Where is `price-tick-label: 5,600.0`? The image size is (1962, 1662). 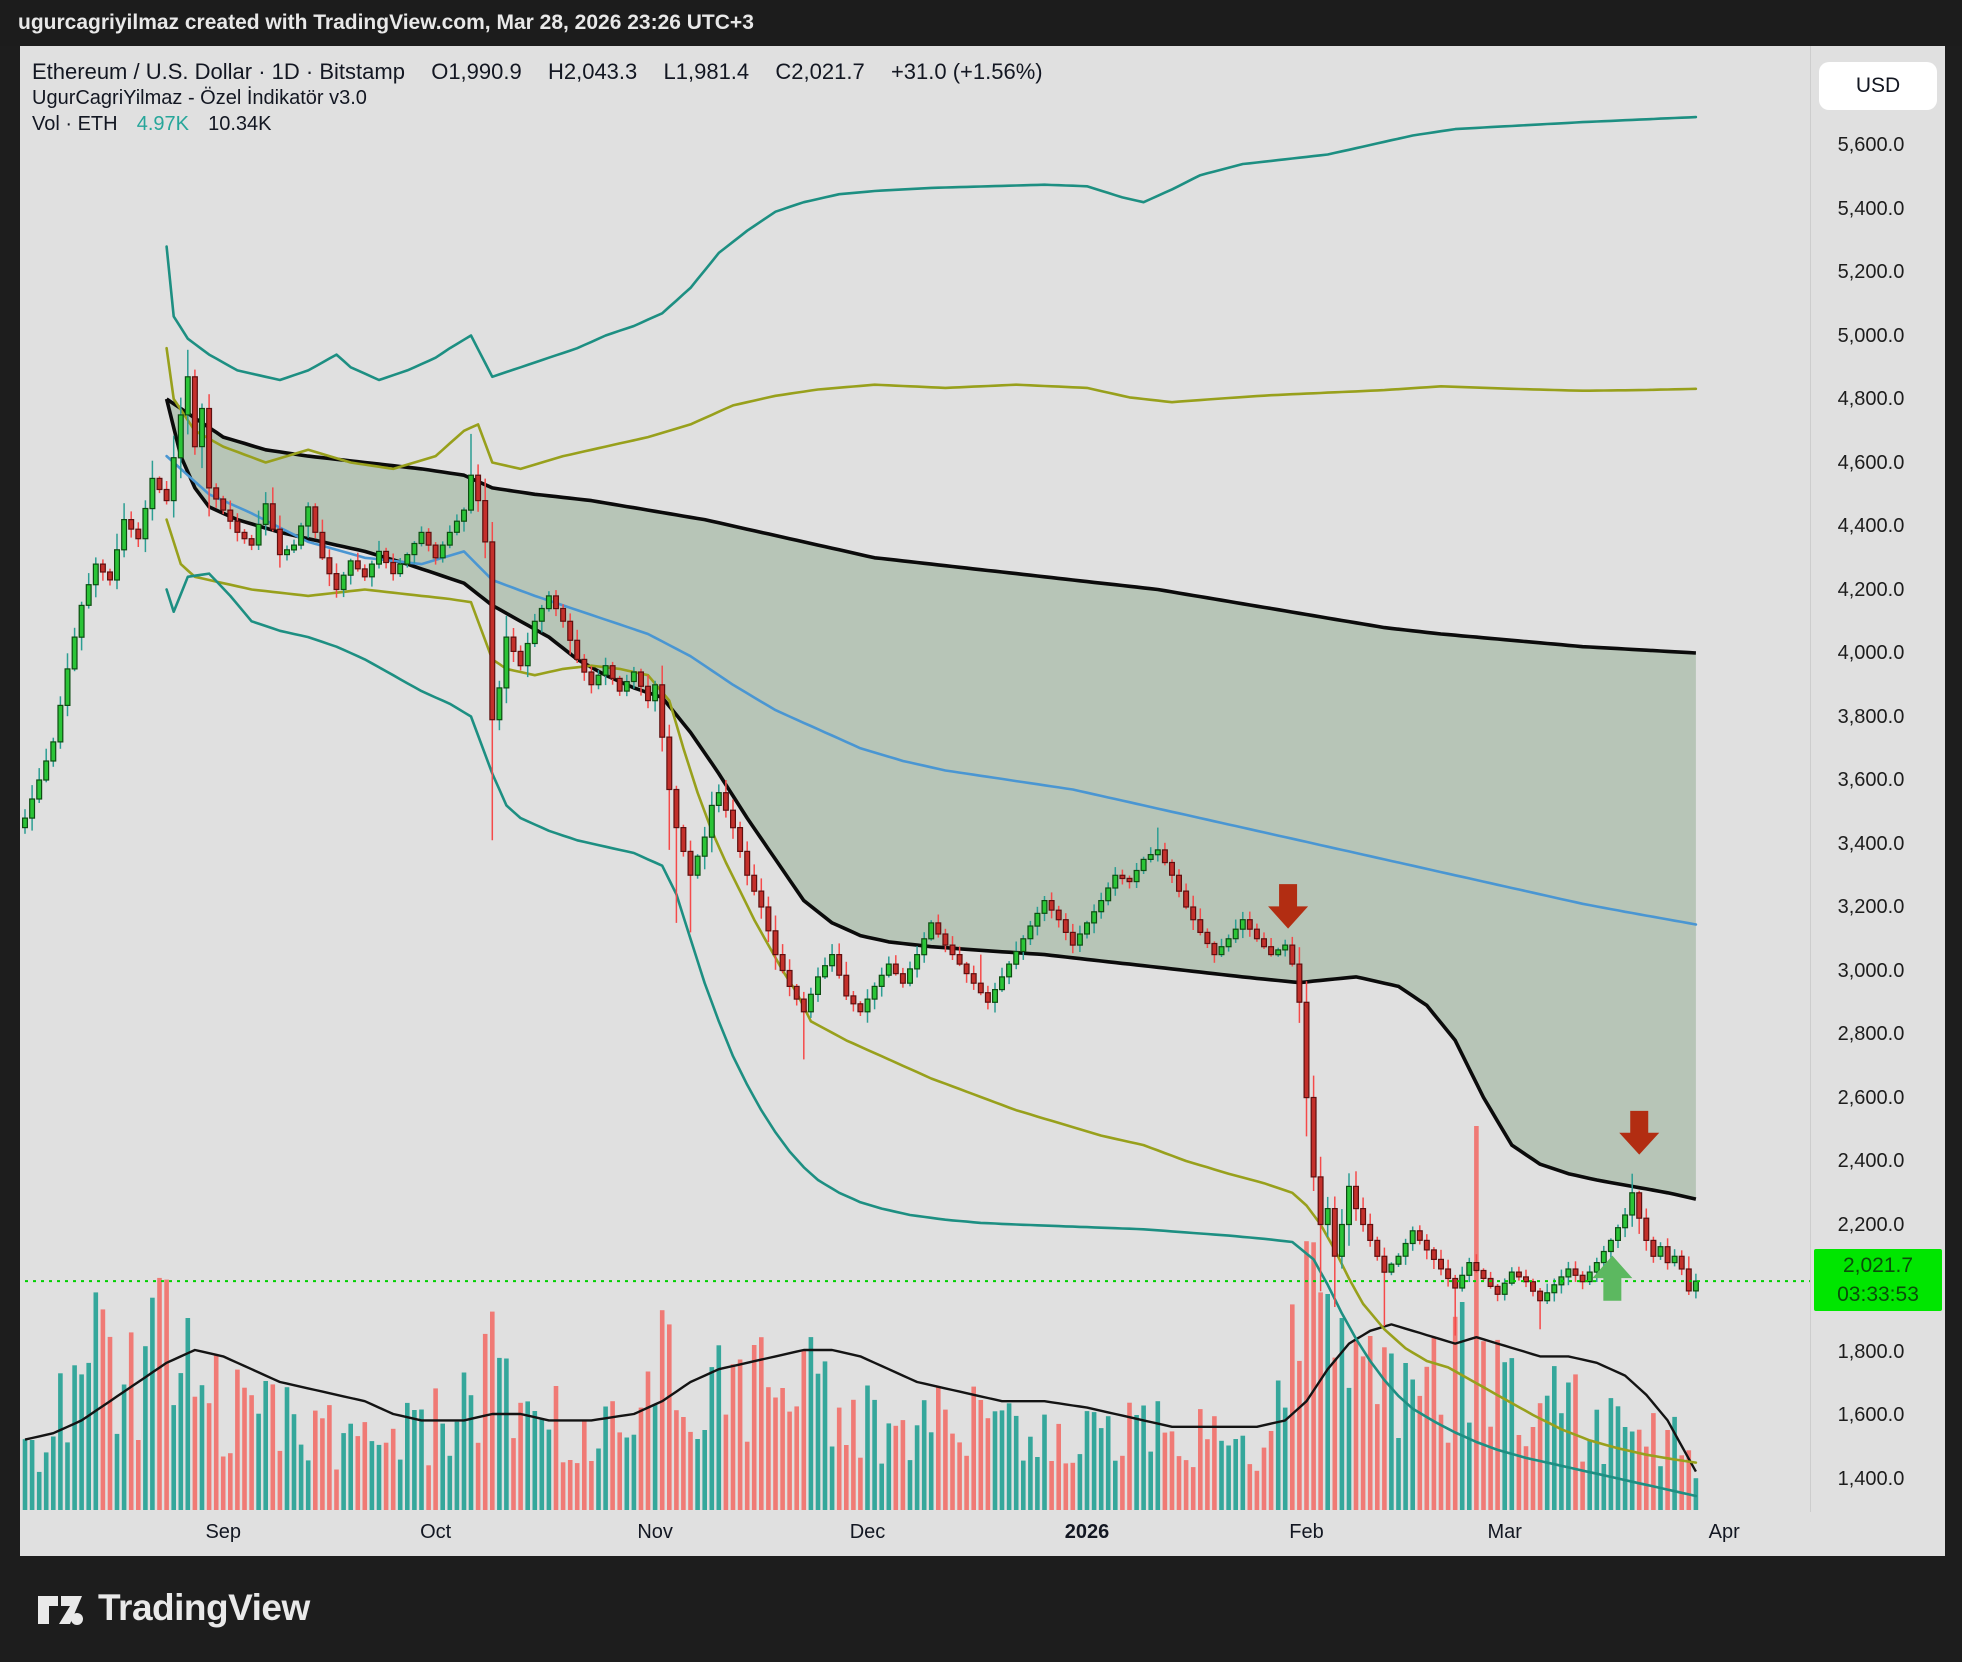 price-tick-label: 5,600.0 is located at coordinates (1871, 145).